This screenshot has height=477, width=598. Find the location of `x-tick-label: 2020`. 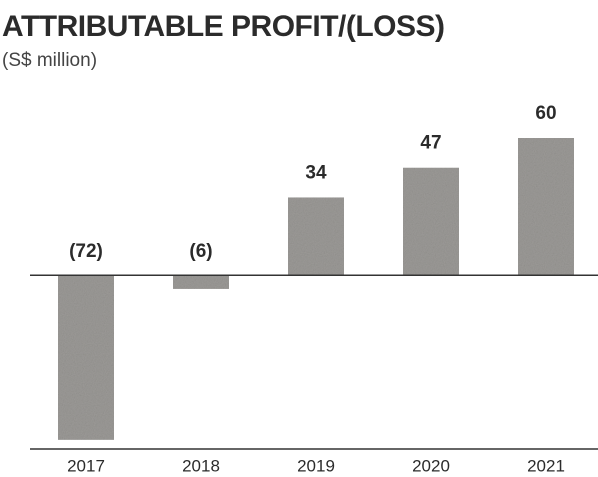

x-tick-label: 2020 is located at coordinates (431, 465).